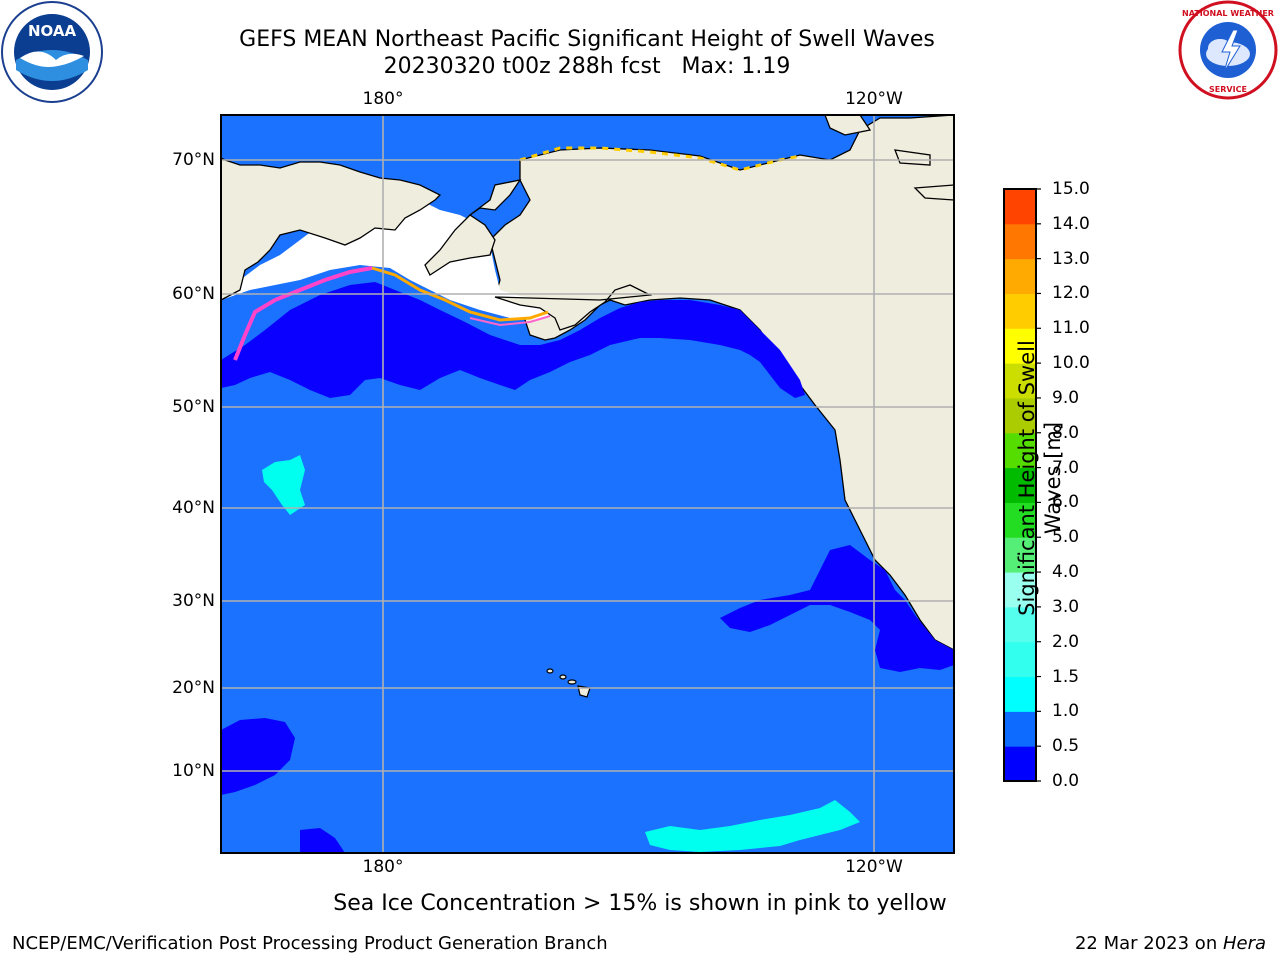 The width and height of the screenshot is (1280, 960). What do you see at coordinates (1066, 432) in the screenshot?
I see `colorbar-tick-label: 8.0` at bounding box center [1066, 432].